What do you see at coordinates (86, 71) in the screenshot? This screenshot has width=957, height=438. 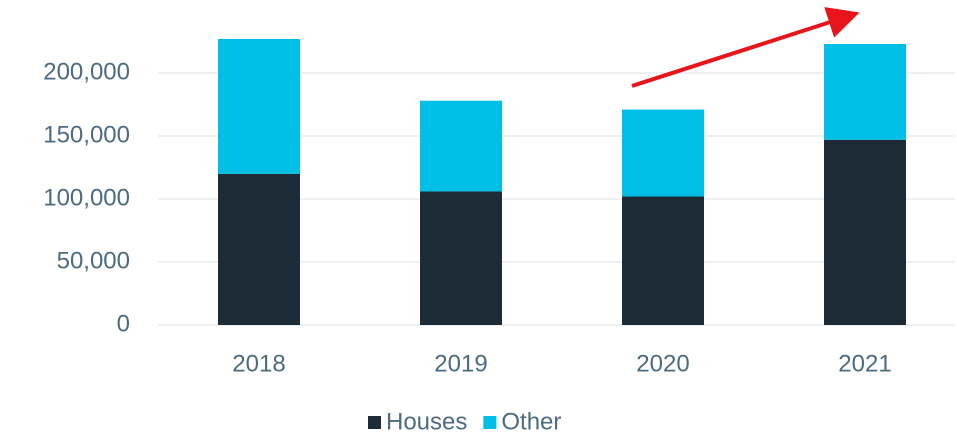 I see `y-tick-label: 200,000` at bounding box center [86, 71].